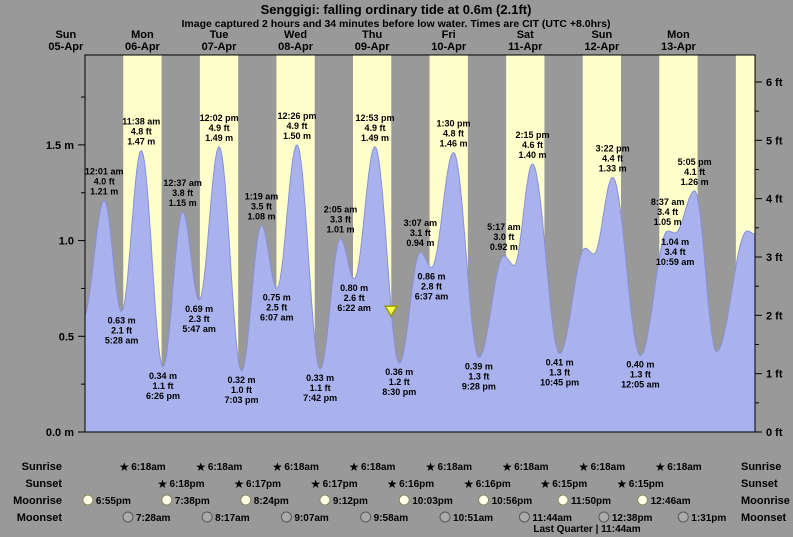 This screenshot has width=793, height=537. What do you see at coordinates (104, 171) in the screenshot?
I see `annotation-line: 12:01 am` at bounding box center [104, 171].